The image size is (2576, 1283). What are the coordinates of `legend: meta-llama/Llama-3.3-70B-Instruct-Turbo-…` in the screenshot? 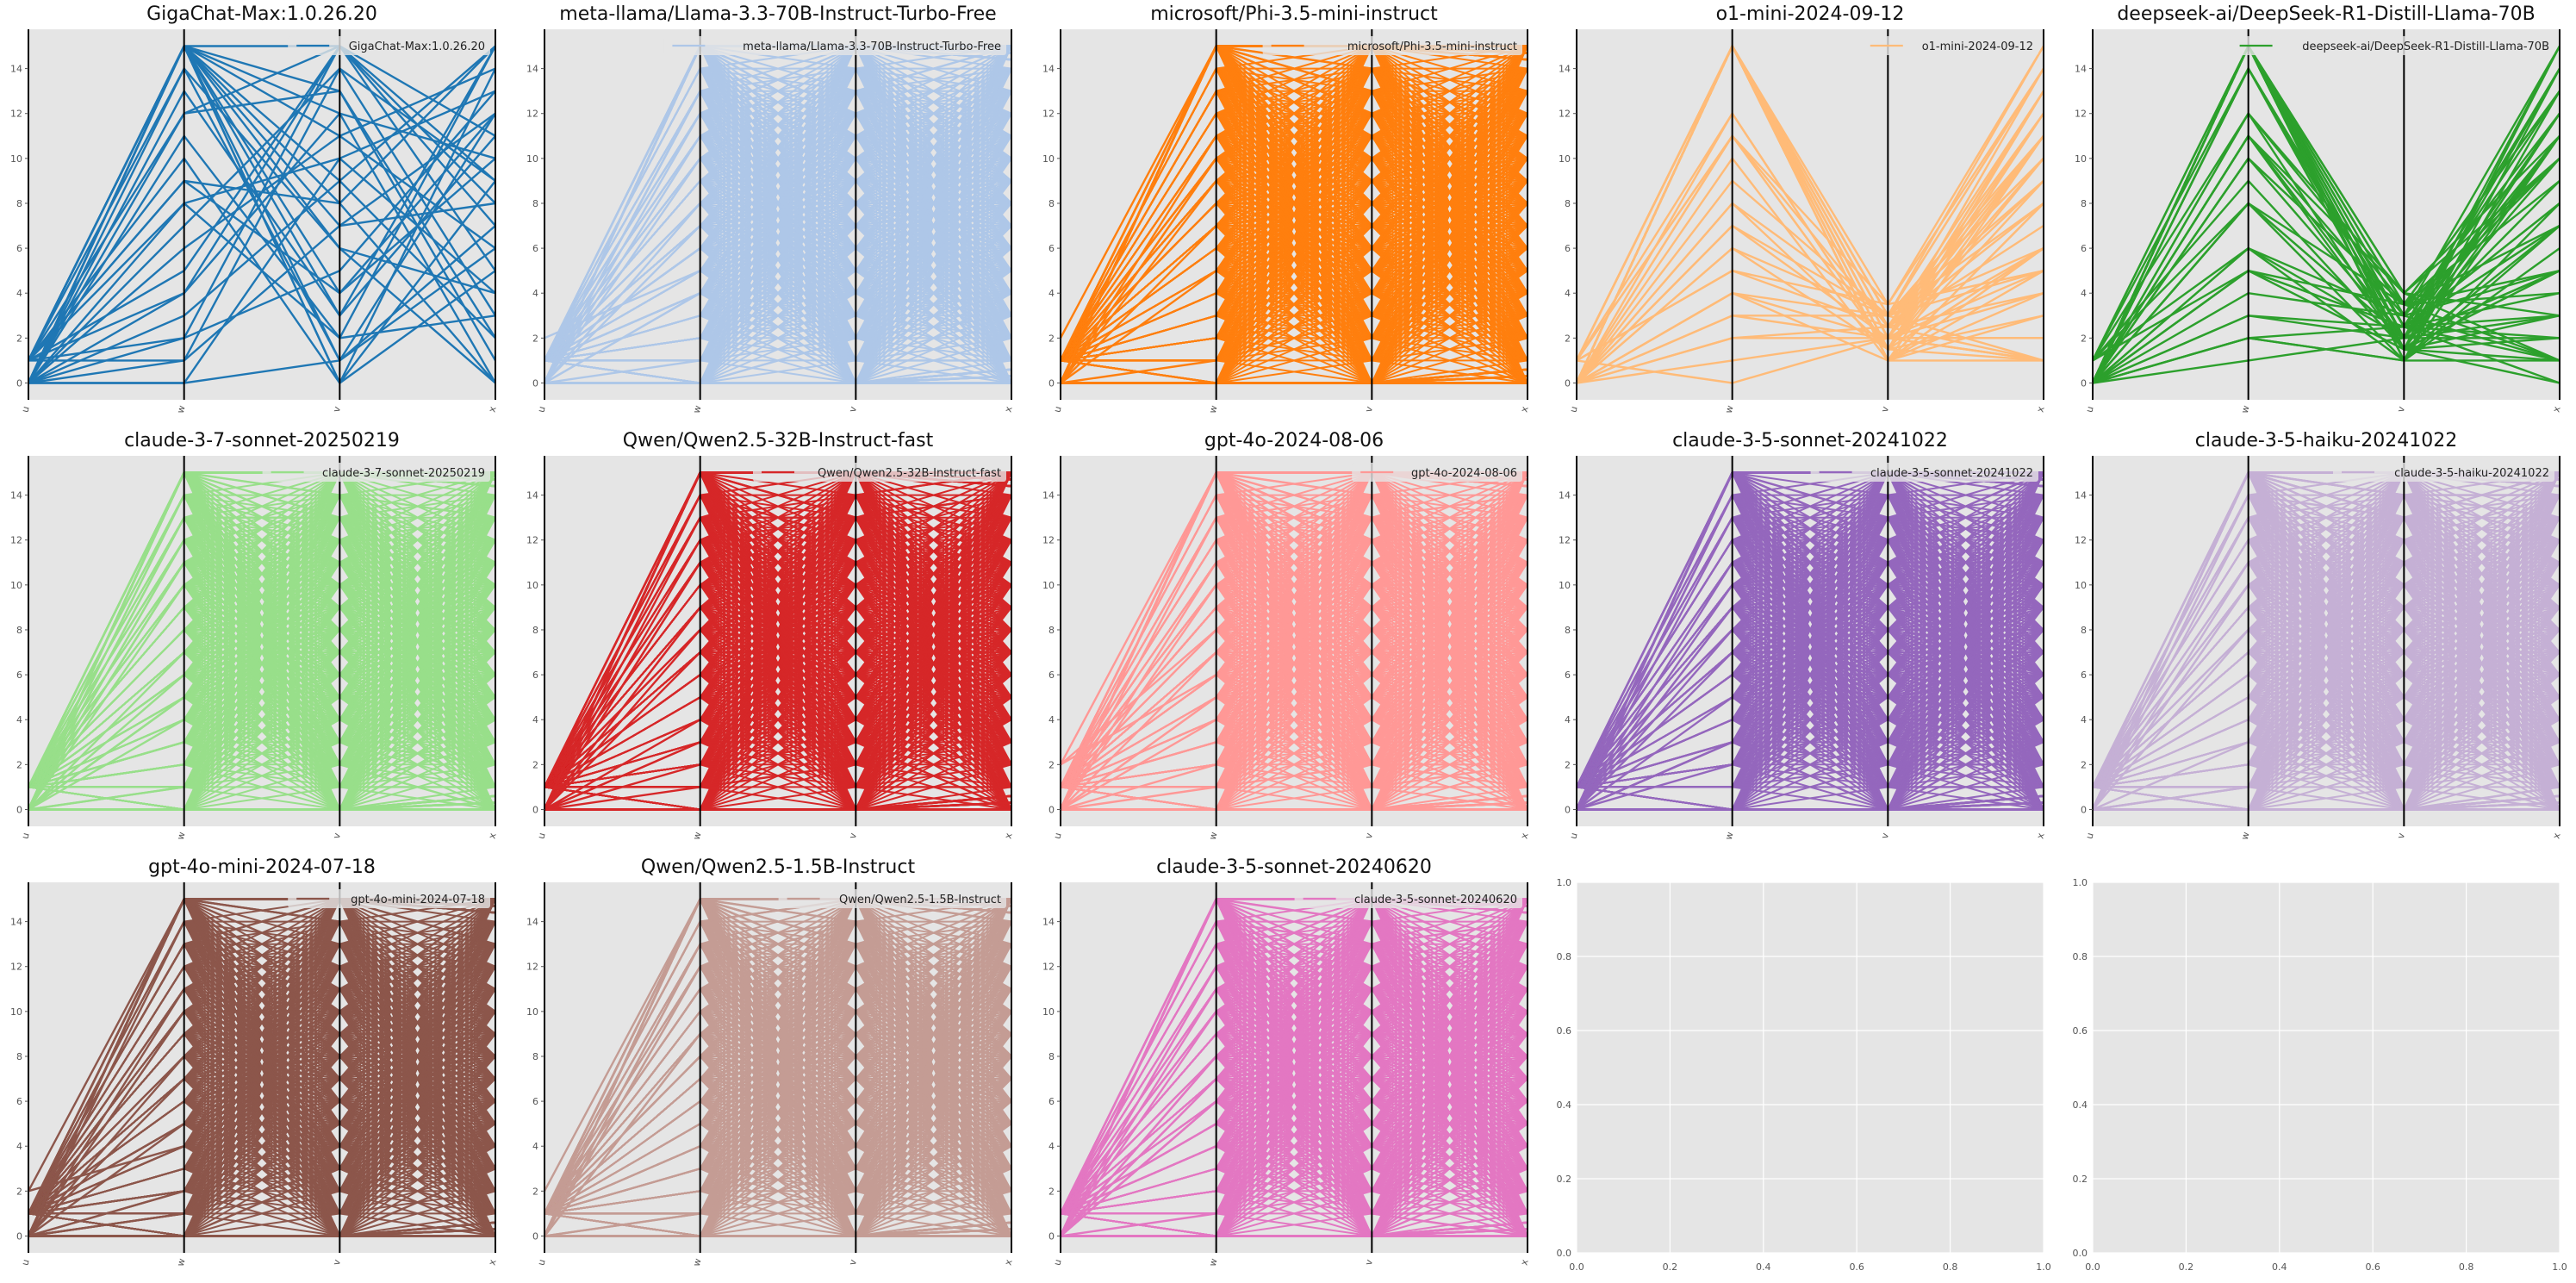 It's located at (835, 45).